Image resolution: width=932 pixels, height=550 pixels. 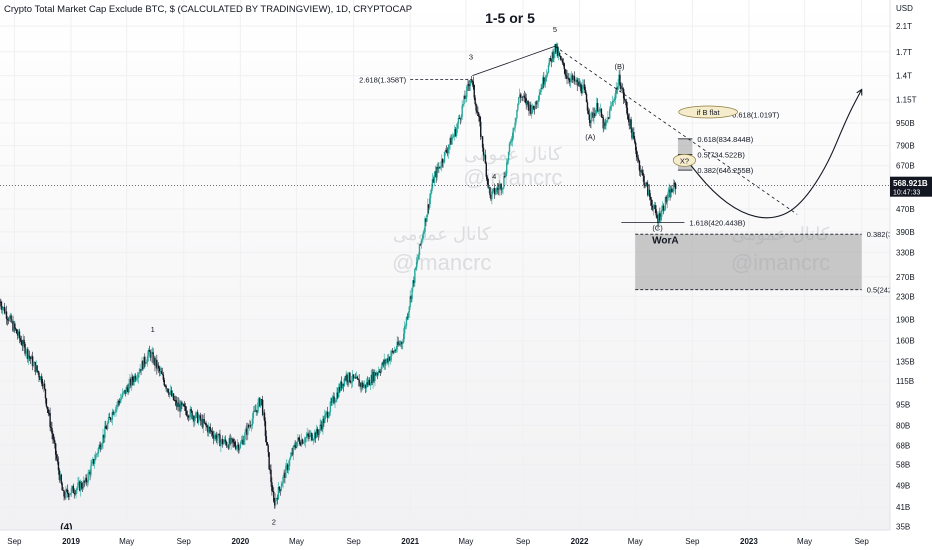 I want to click on y-tick-label: 35B, so click(x=903, y=526).